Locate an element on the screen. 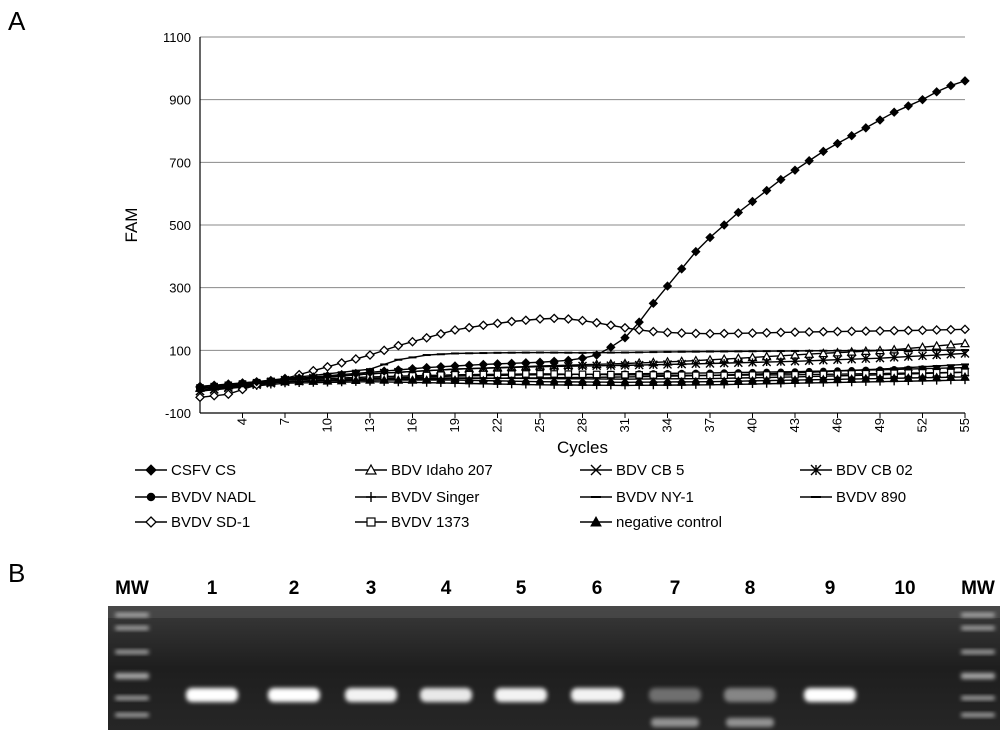 The width and height of the screenshot is (1000, 730). y-tick-label: 1100 is located at coordinates (177, 37).